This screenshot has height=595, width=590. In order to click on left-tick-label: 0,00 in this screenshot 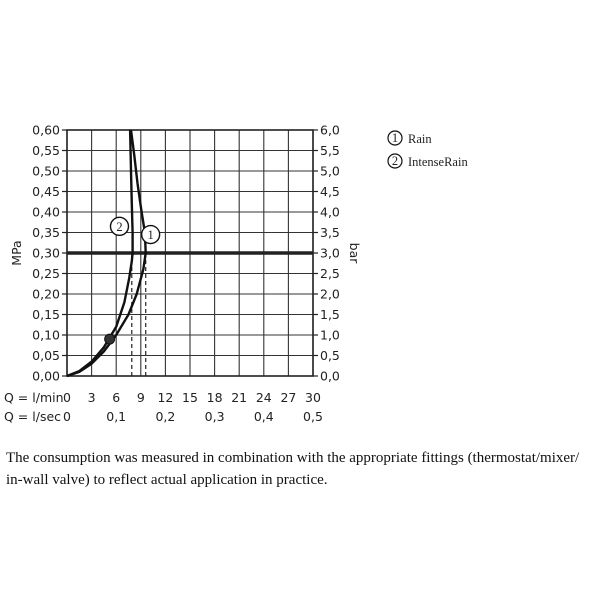, I will do `click(46, 376)`.